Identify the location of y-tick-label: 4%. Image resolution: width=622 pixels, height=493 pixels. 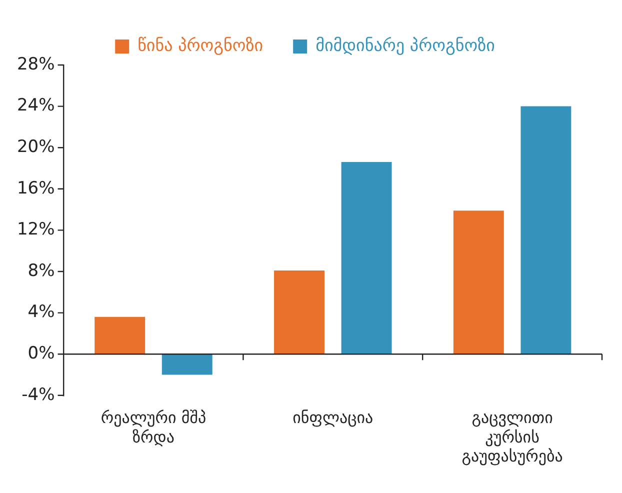
(41, 312).